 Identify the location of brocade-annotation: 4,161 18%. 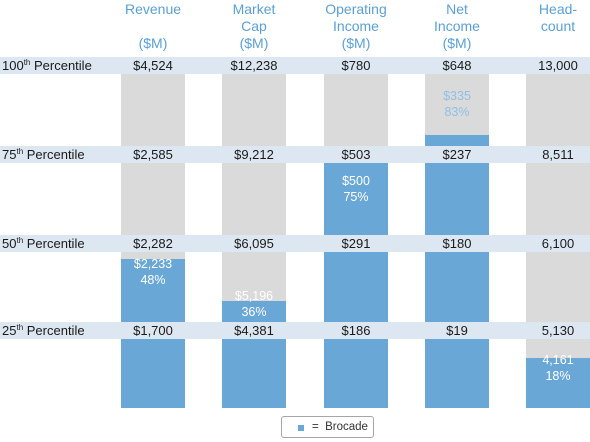
(558, 368).